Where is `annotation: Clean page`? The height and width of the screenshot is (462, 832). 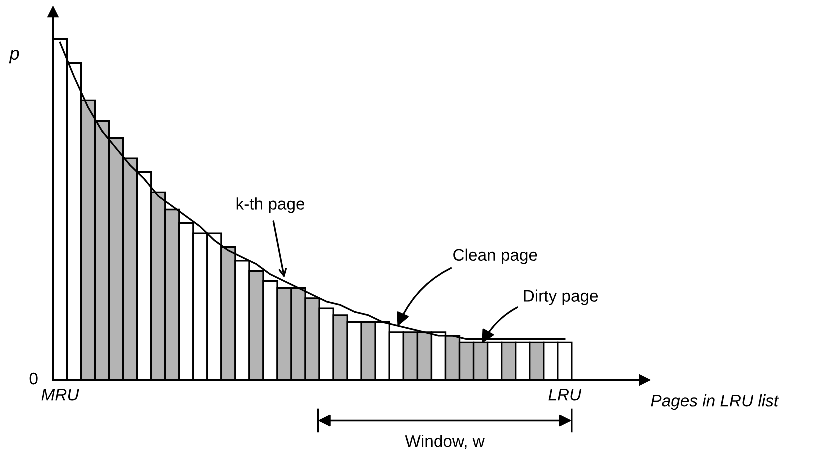
annotation: Clean page is located at coordinates (496, 256).